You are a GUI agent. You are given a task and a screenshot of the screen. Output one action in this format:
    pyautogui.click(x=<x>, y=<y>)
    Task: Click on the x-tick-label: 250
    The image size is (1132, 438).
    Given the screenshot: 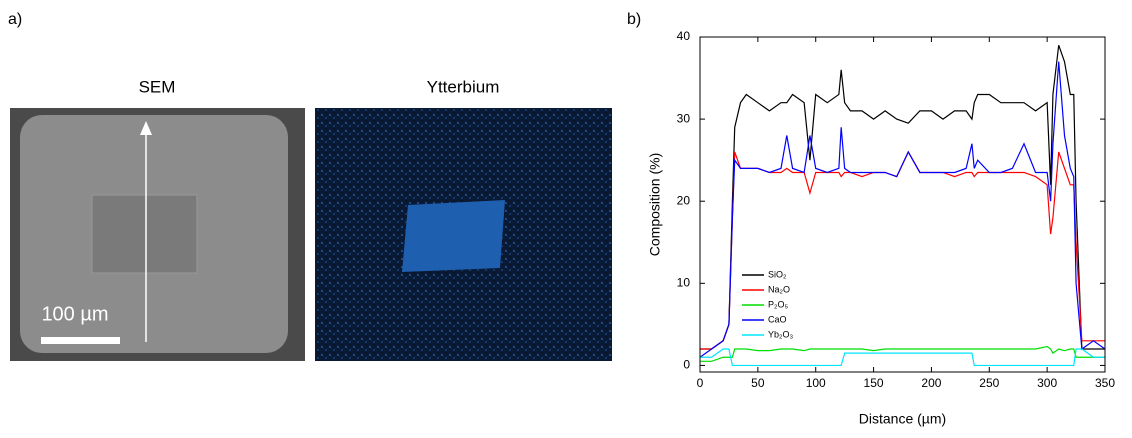 What is the action you would take?
    pyautogui.click(x=989, y=383)
    